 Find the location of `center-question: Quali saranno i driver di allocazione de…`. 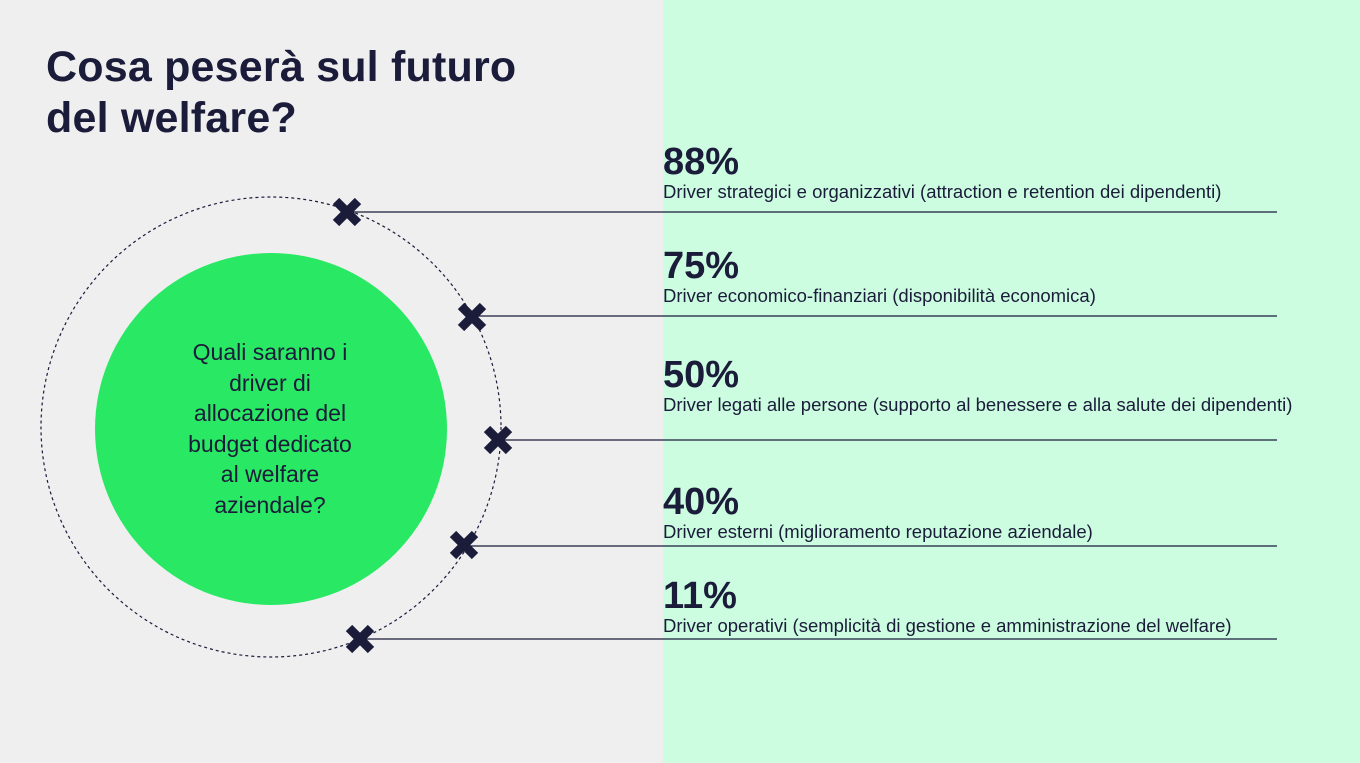

center-question: Quali saranno i driver di allocazione de… is located at coordinates (270, 428).